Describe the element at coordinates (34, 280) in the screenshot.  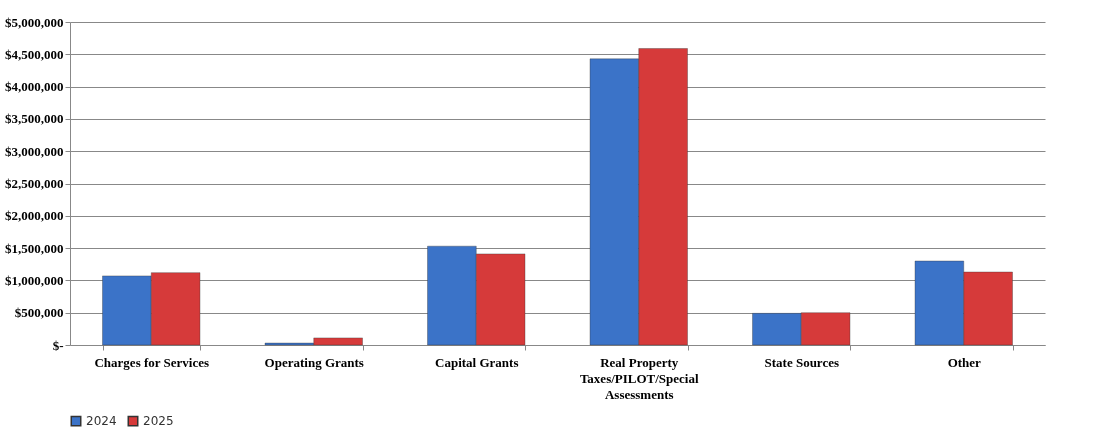
I see `y-tick-label: $1,000,000` at that location.